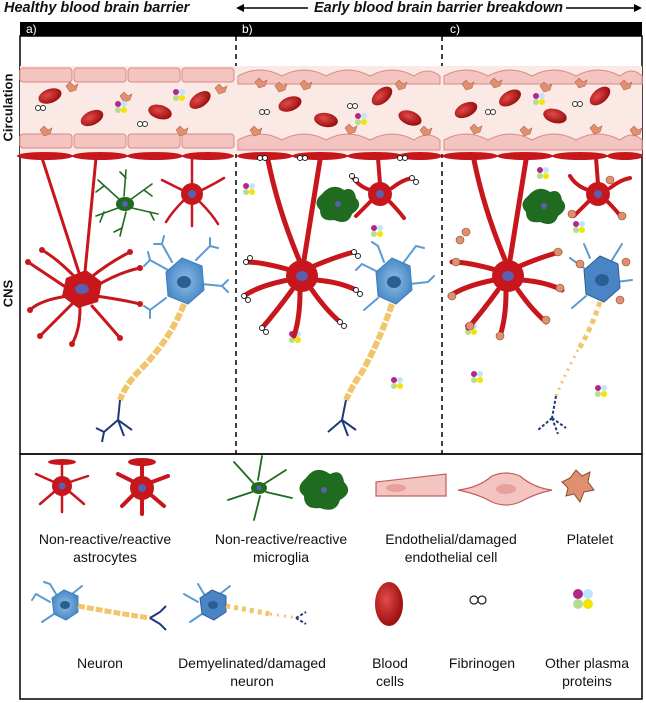  Describe the element at coordinates (590, 539) in the screenshot. I see `legend-label-platelet: Platelet` at that location.